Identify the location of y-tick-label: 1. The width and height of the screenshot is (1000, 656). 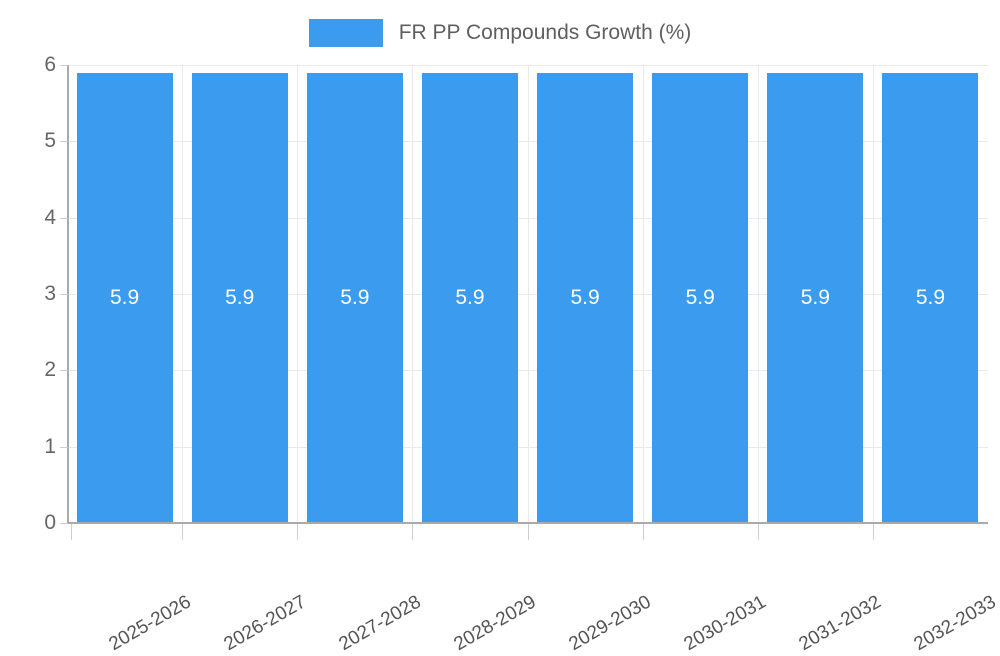
(50, 446).